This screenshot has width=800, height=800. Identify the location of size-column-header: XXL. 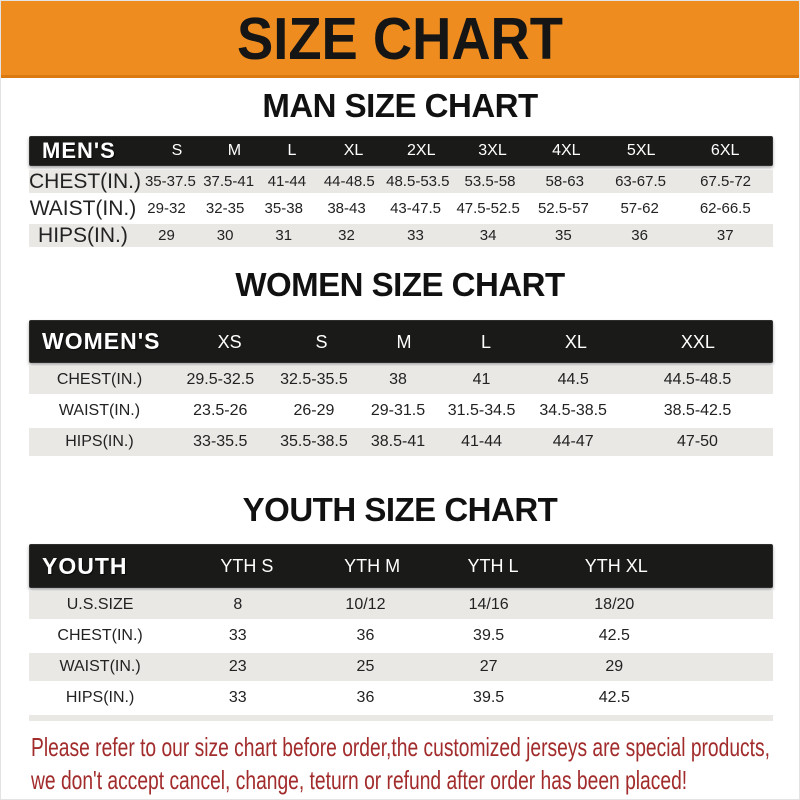
(697, 341).